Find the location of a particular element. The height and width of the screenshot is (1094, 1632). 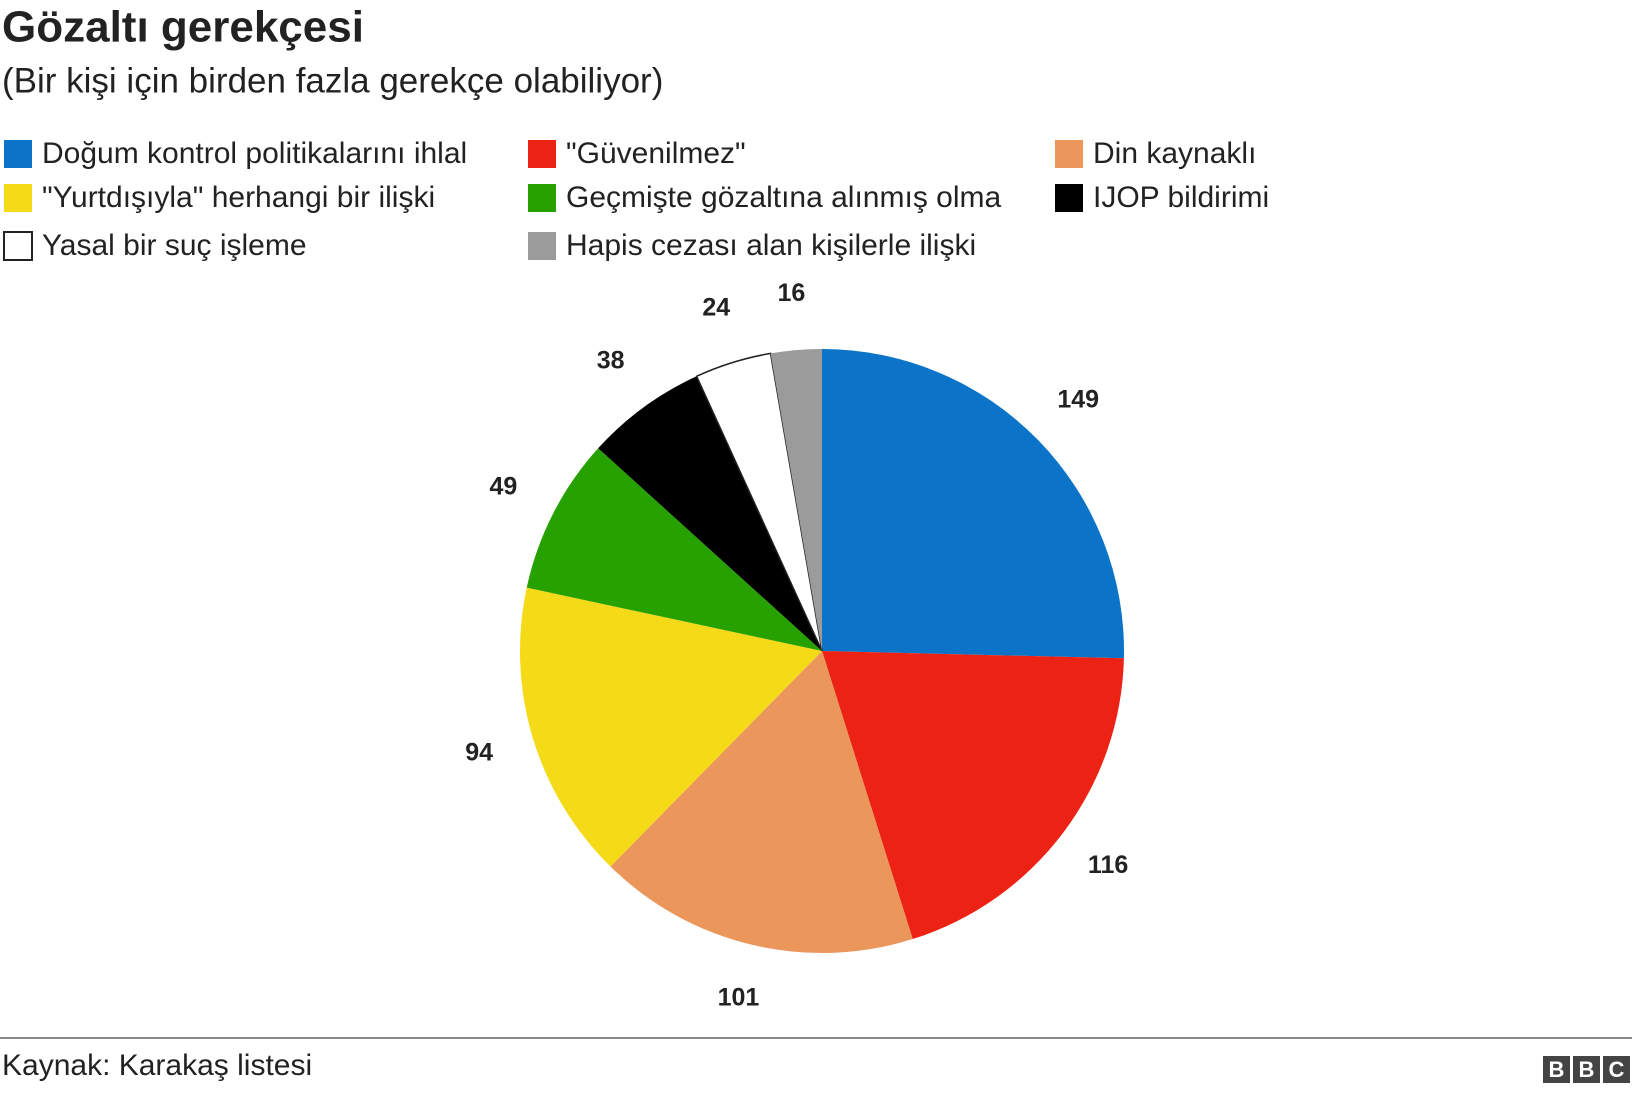

source: Kaynak: Karakaş listesi is located at coordinates (157, 1065).